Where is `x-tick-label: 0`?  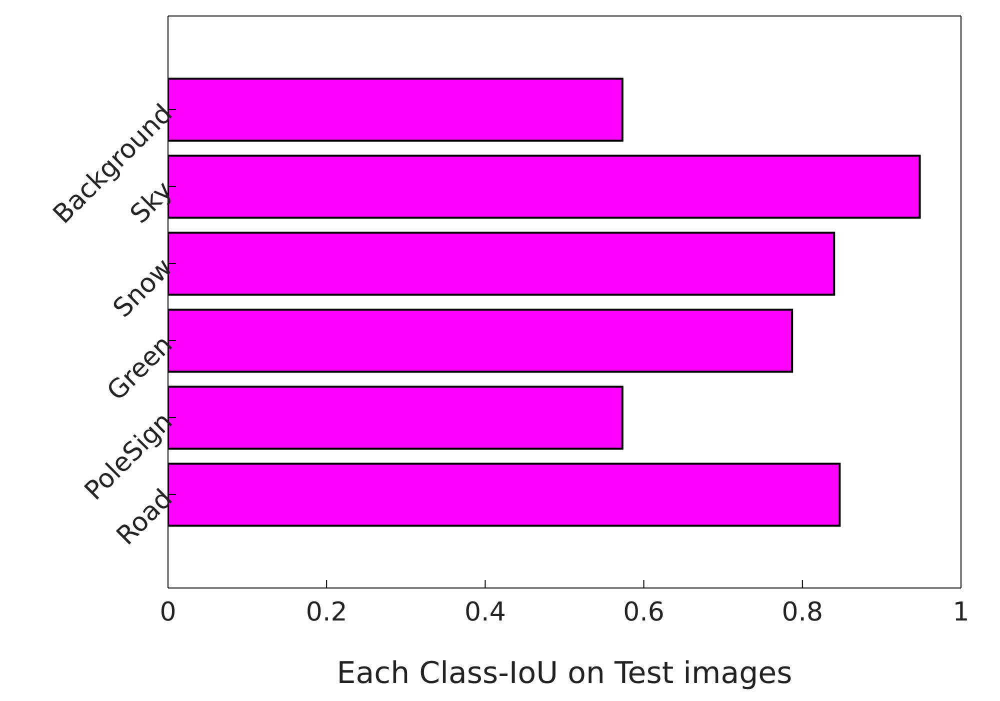 x-tick-label: 0 is located at coordinates (168, 612).